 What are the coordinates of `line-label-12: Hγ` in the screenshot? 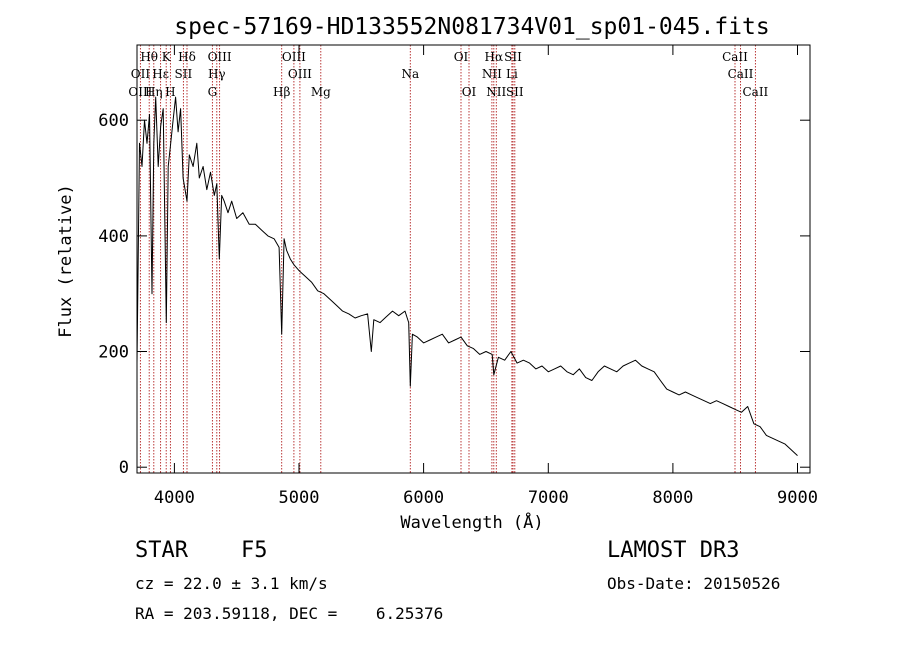 It's located at (217, 74).